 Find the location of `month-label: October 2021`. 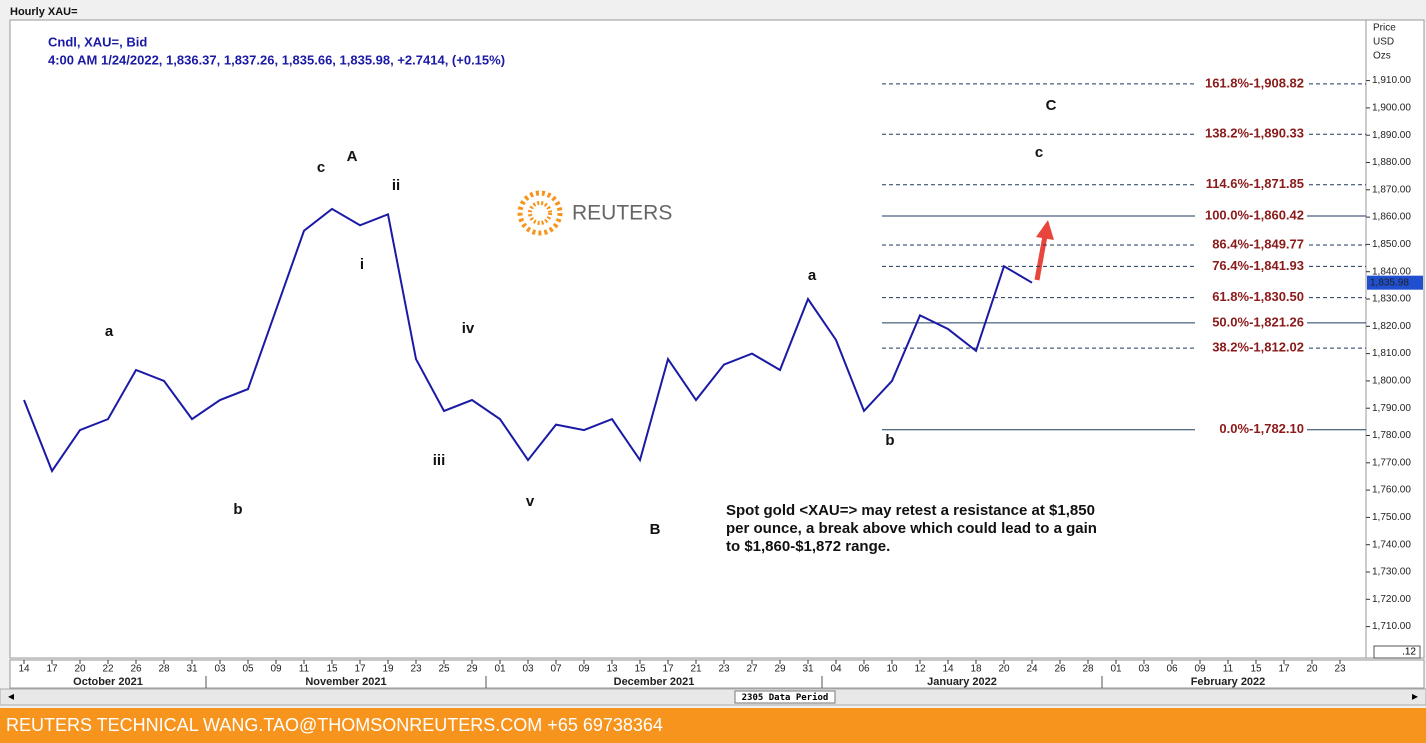

month-label: October 2021 is located at coordinates (108, 682).